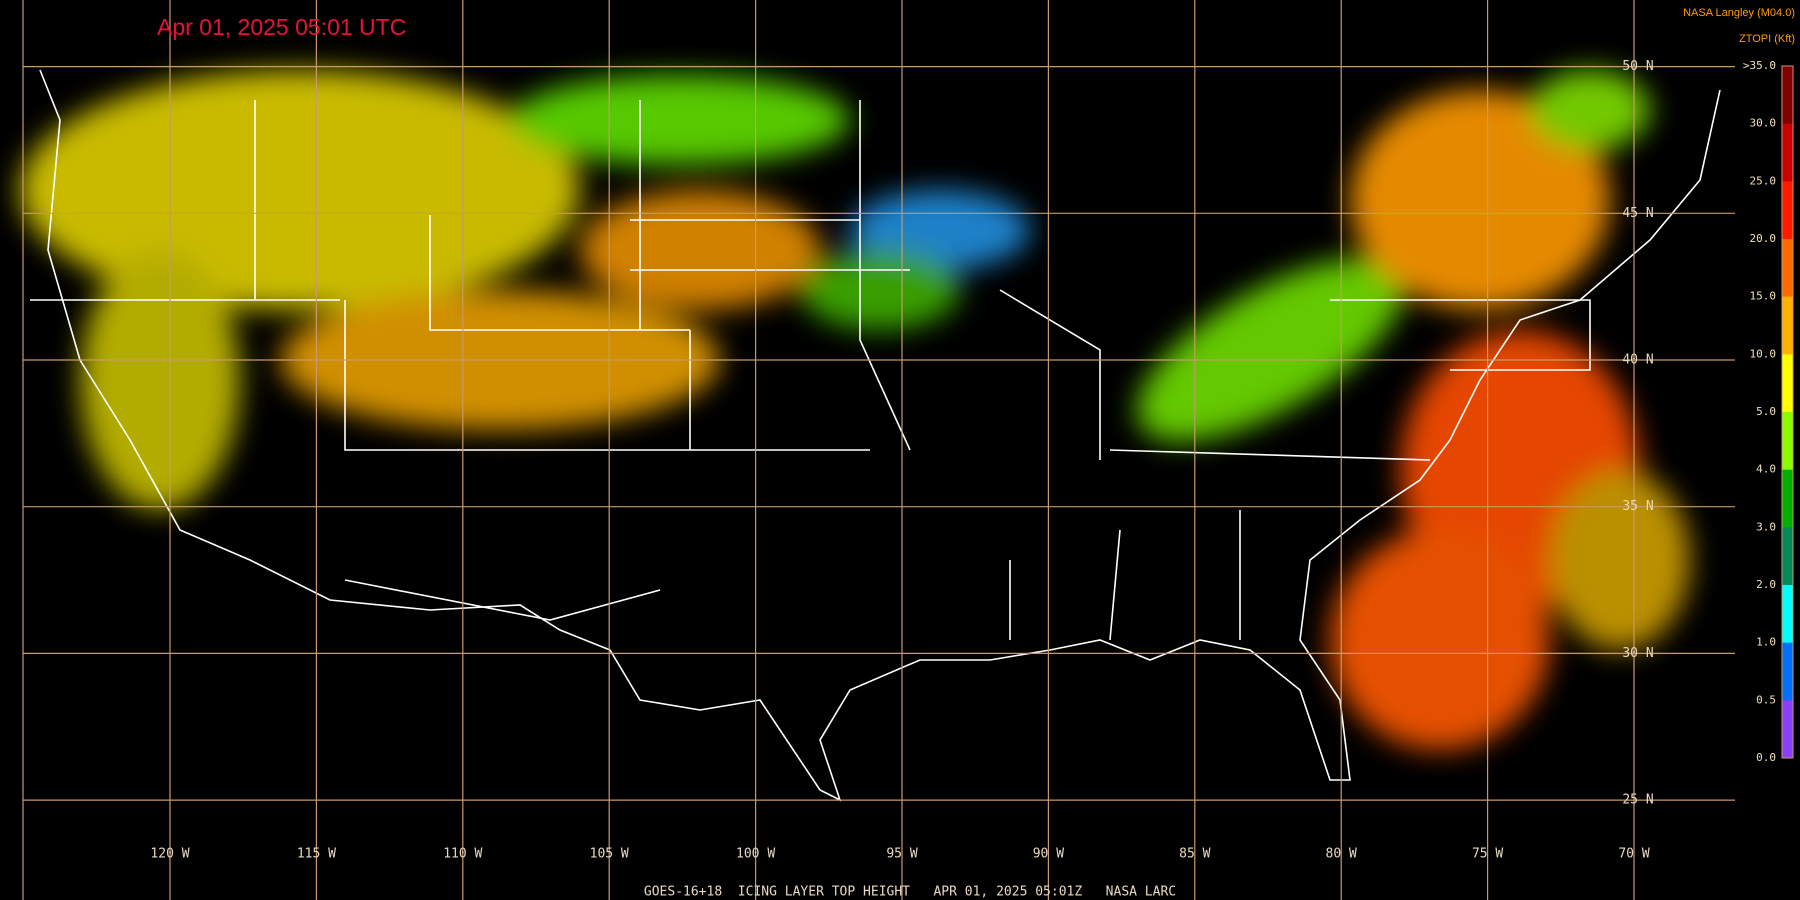 The width and height of the screenshot is (1800, 900). I want to click on latitude-label: 50 N, so click(1637, 66).